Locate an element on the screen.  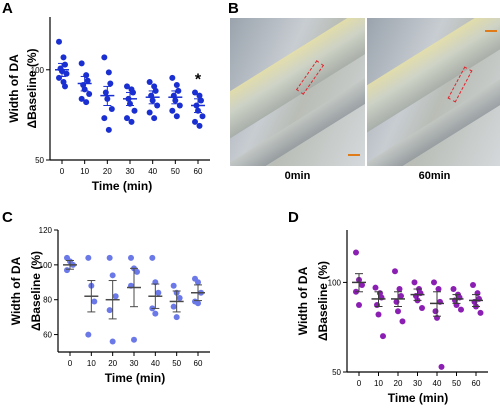
chart-d-x-tick-label: 40 is located at coordinates (437, 383).